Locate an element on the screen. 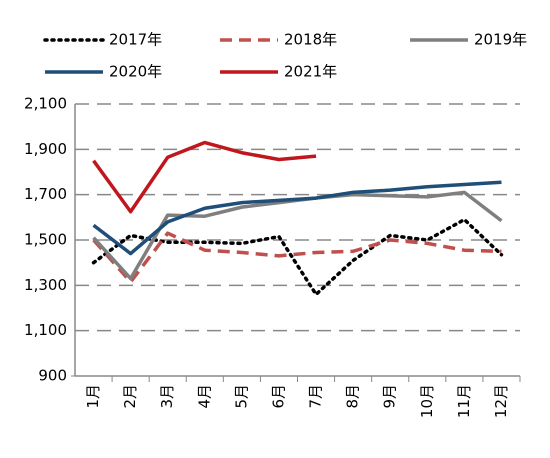  x-tick-label: 11月 is located at coordinates (464, 401).